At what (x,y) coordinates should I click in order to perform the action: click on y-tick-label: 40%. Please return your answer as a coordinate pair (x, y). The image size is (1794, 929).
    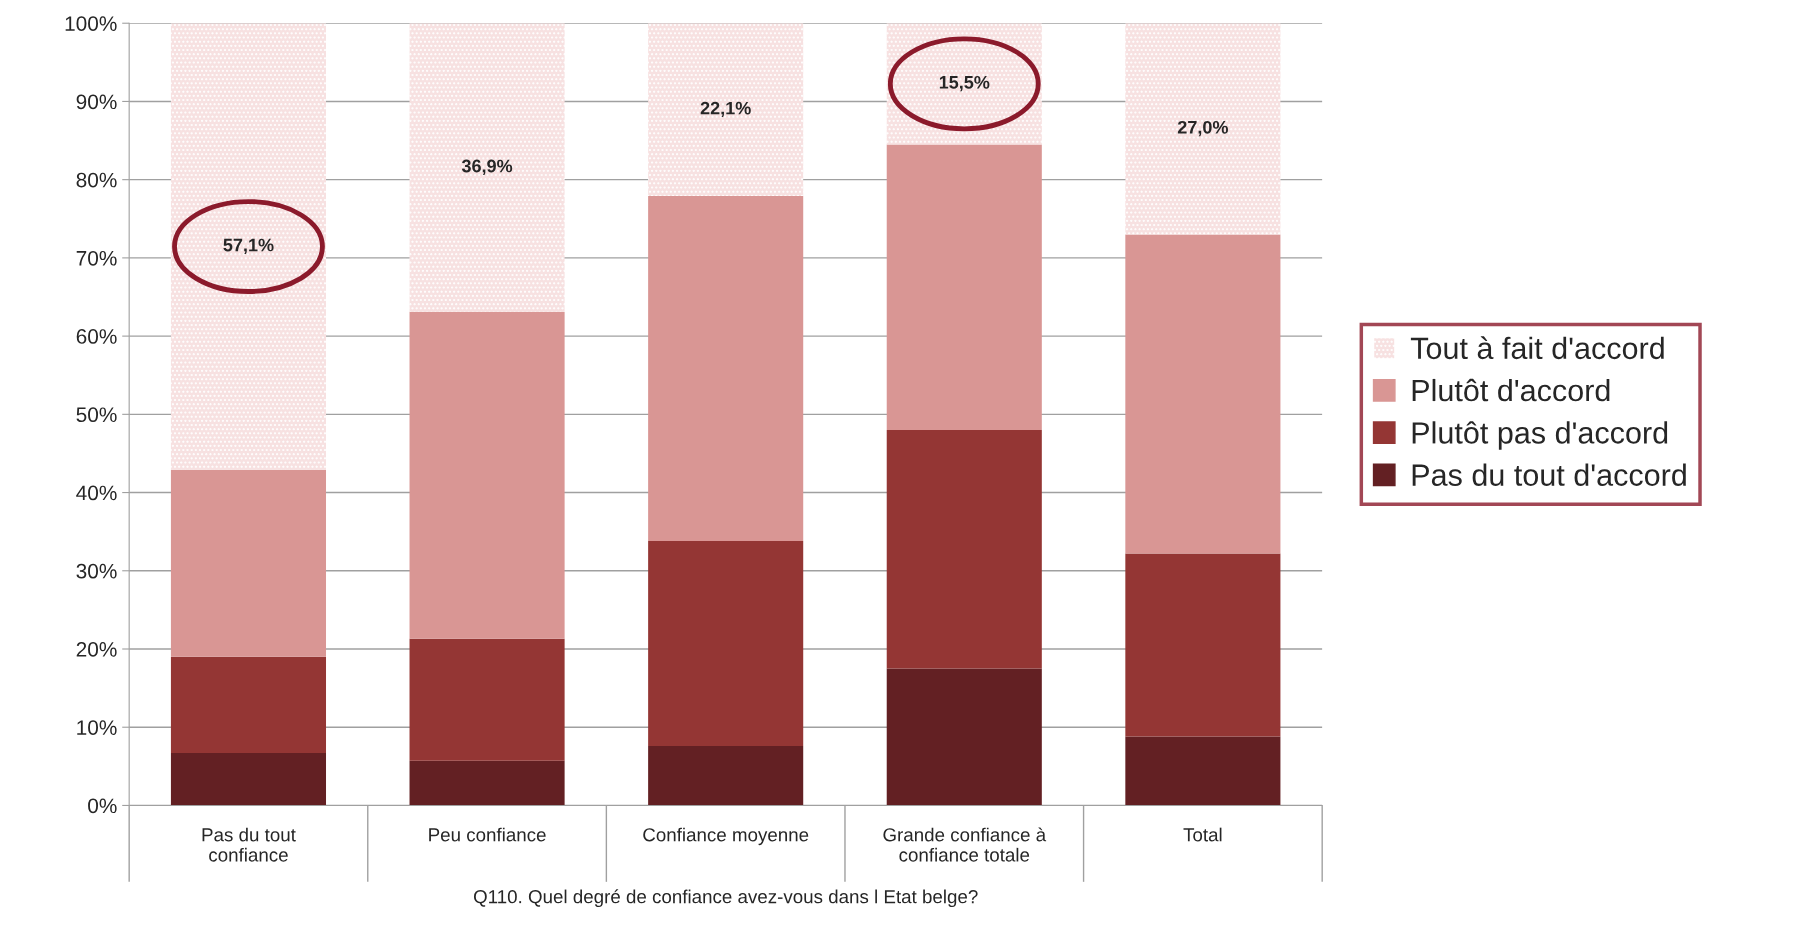
    Looking at the image, I should click on (96, 493).